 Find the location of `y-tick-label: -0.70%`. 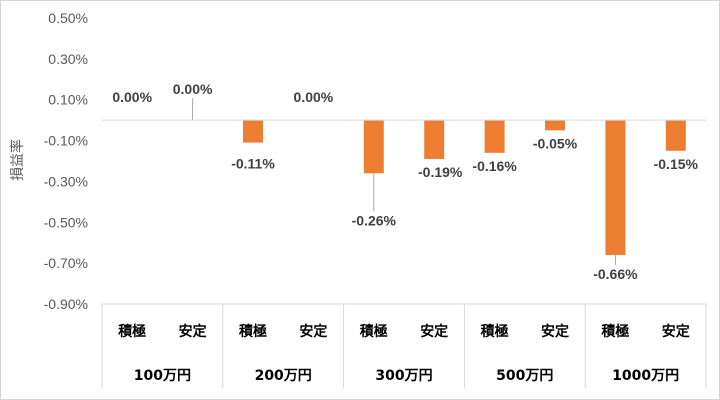

y-tick-label: -0.70% is located at coordinates (66, 263).